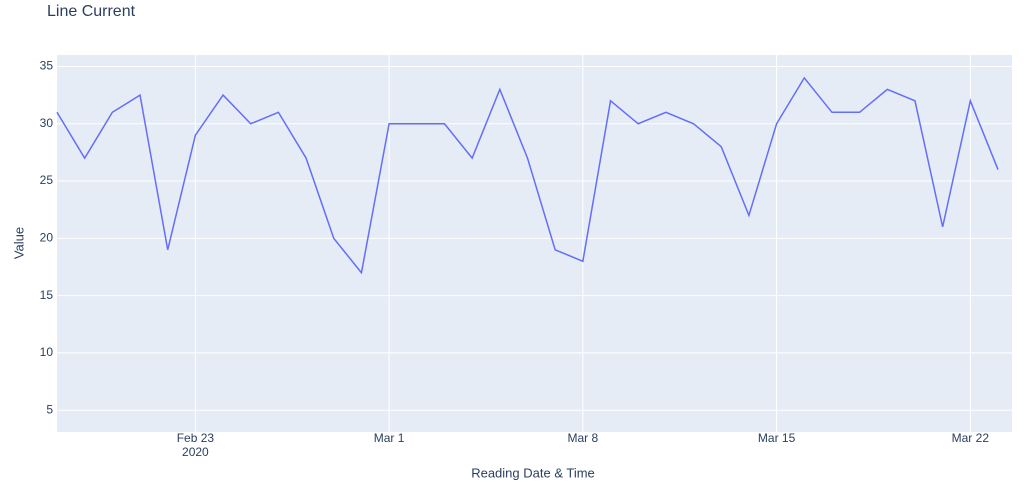 Image resolution: width=1024 pixels, height=489 pixels. What do you see at coordinates (195, 452) in the screenshot?
I see `x-tick-year: 2020` at bounding box center [195, 452].